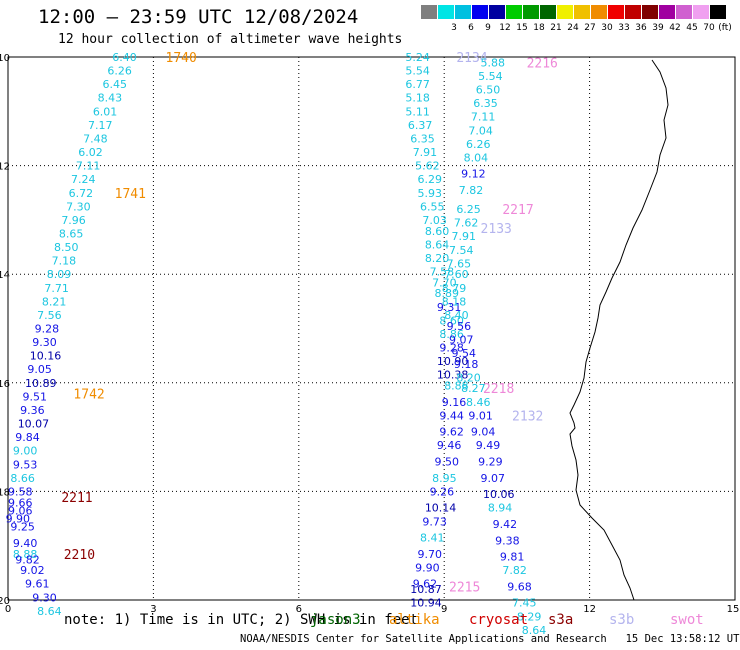 The height and width of the screenshot is (650, 740). What do you see at coordinates (8, 609) in the screenshot?
I see `x-tick-label: 0` at bounding box center [8, 609].